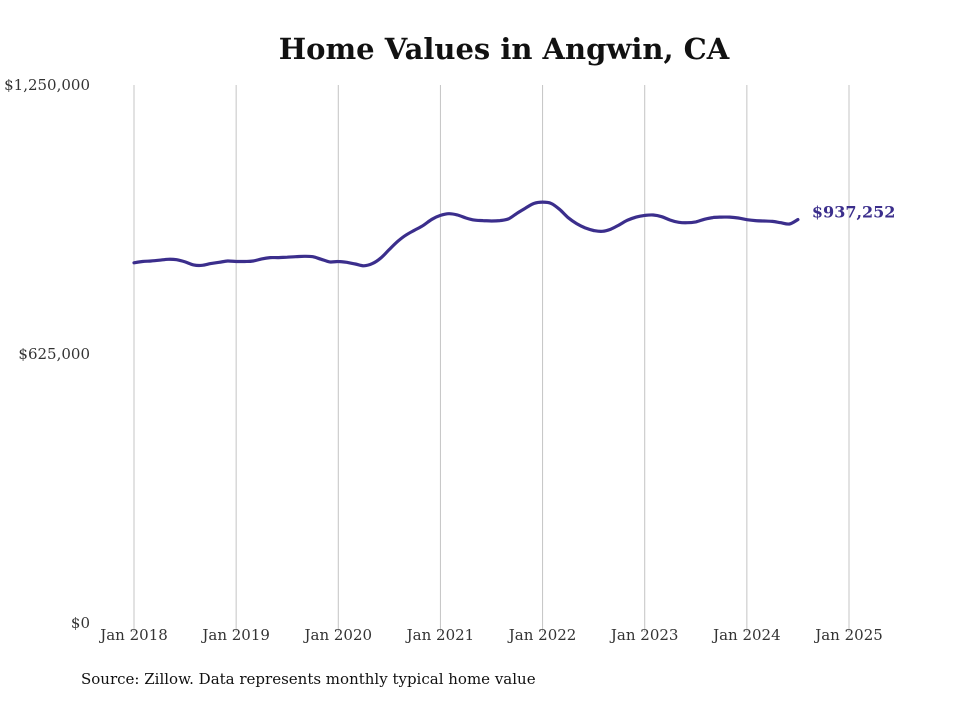  I want to click on x-tick-label: Jan 2020, so click(338, 635).